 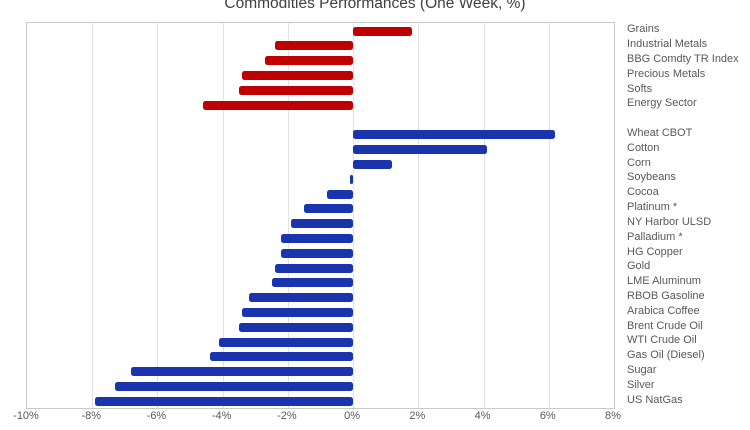 I want to click on category-label-soybeans: Soybeans, so click(x=651, y=177).